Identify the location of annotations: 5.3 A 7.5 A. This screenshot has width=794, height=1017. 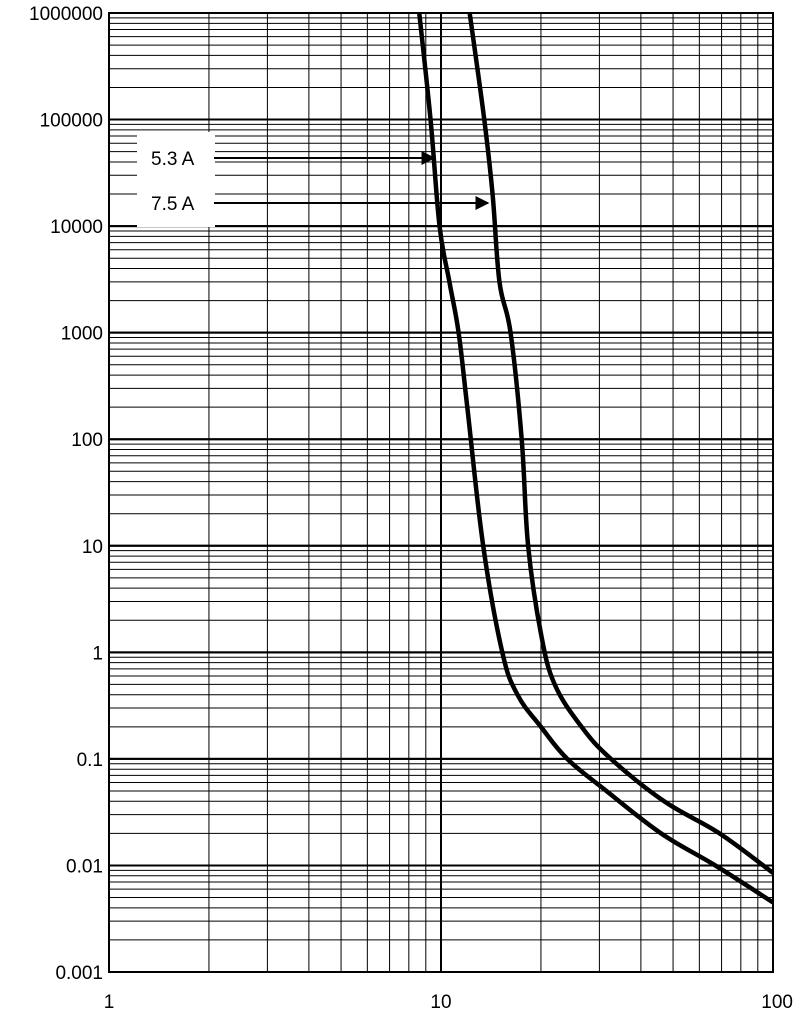
(313, 179).